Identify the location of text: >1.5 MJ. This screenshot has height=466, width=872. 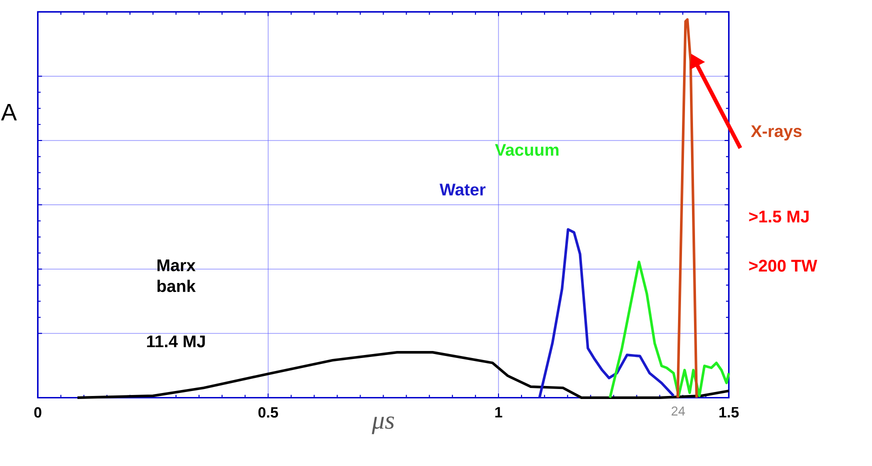
(779, 216).